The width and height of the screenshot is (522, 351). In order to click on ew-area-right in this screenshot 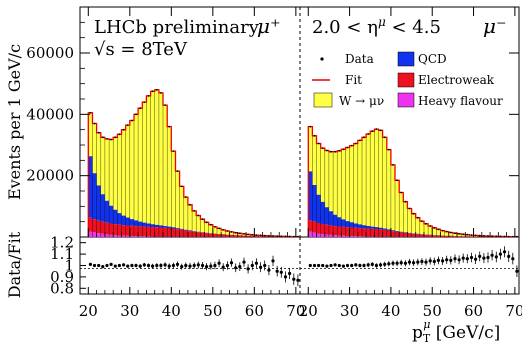, I will do `click(413, 228)`.